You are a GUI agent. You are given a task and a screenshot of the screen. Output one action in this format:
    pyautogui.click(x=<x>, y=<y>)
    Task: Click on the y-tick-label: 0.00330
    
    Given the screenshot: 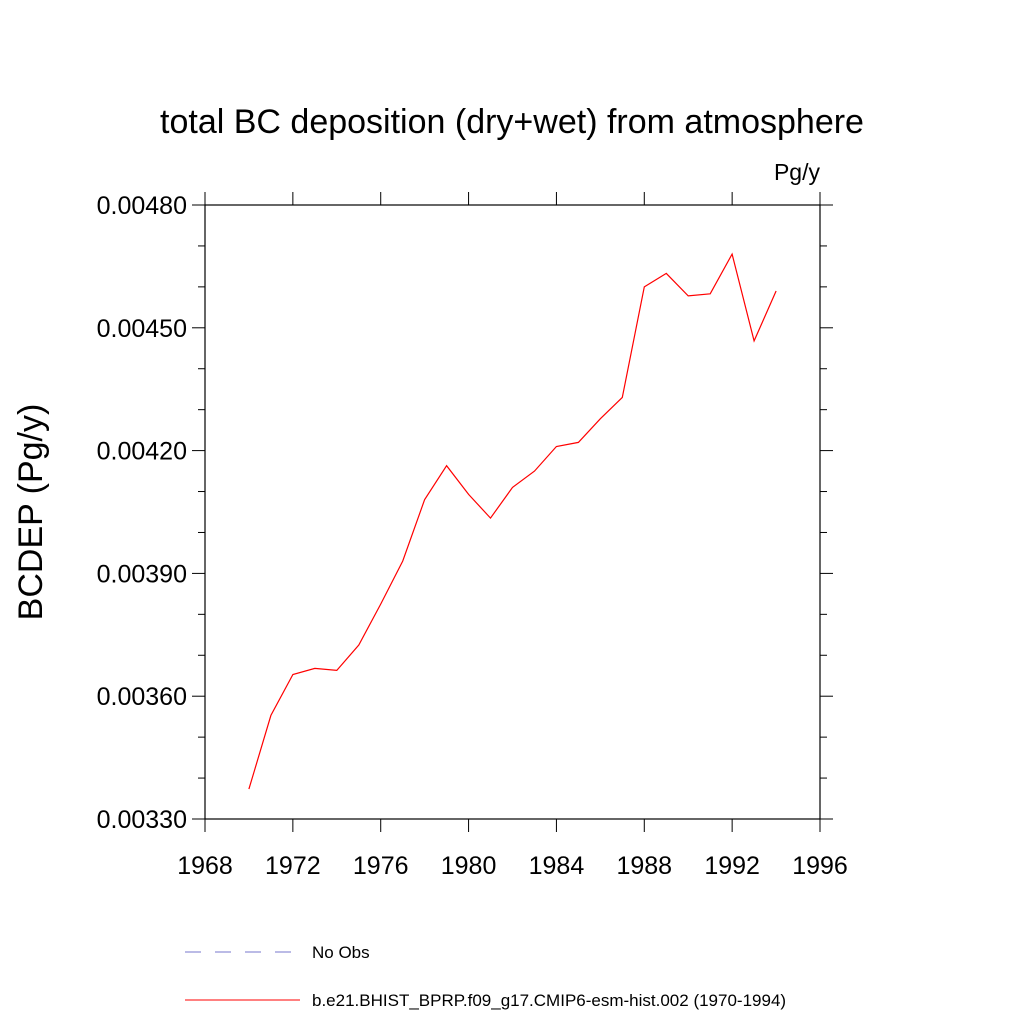 What is the action you would take?
    pyautogui.click(x=142, y=820)
    